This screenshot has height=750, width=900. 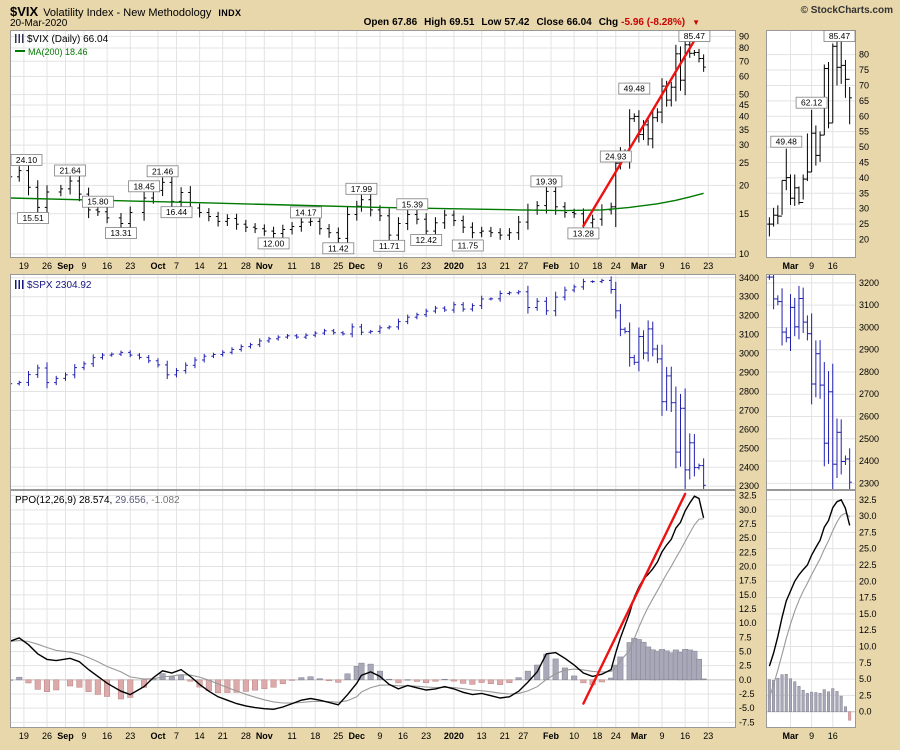 I want to click on ppo-legend: PPO(12,26,9) 28.574, 29.656, -1.082, so click(x=97, y=500).